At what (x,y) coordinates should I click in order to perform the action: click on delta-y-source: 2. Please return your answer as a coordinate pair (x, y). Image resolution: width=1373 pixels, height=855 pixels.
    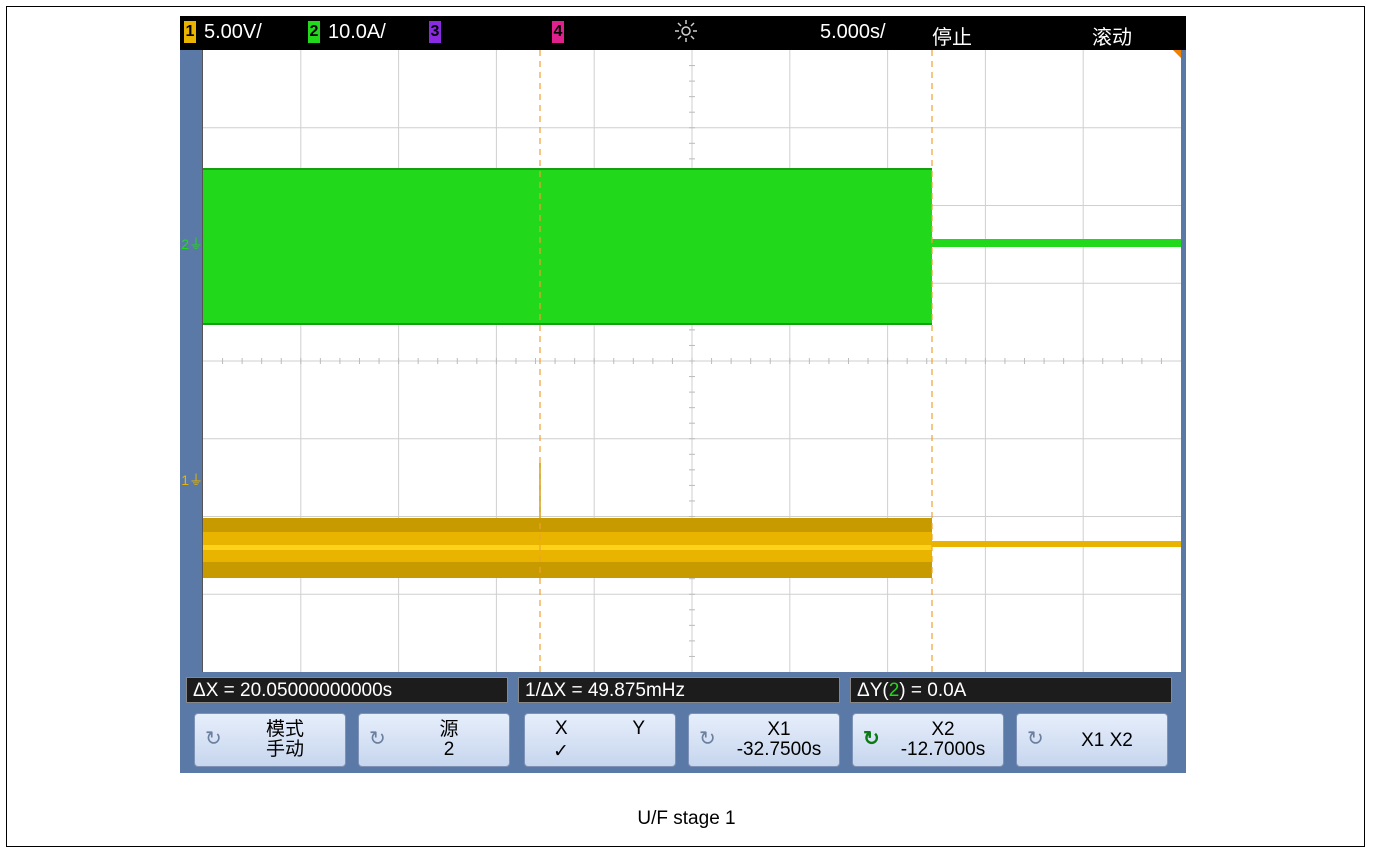
    Looking at the image, I should click on (894, 690).